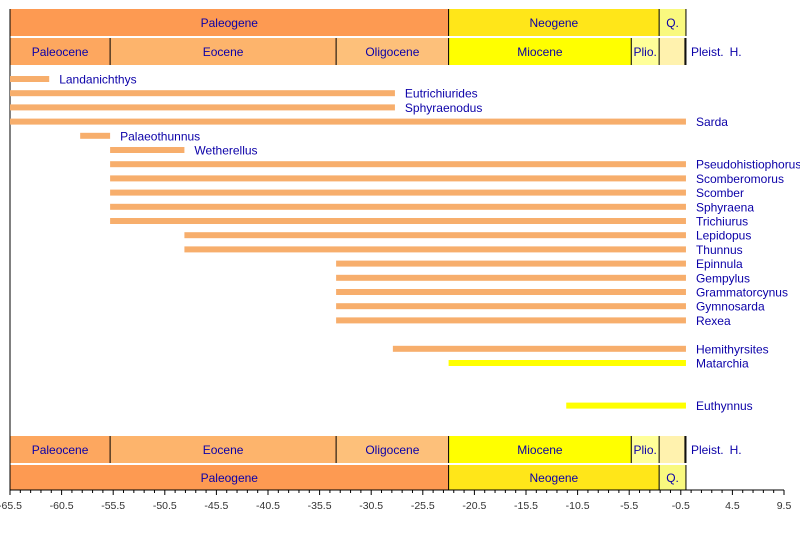  Describe the element at coordinates (723, 236) in the screenshot. I see `taxon-label: Lepidopus` at that location.